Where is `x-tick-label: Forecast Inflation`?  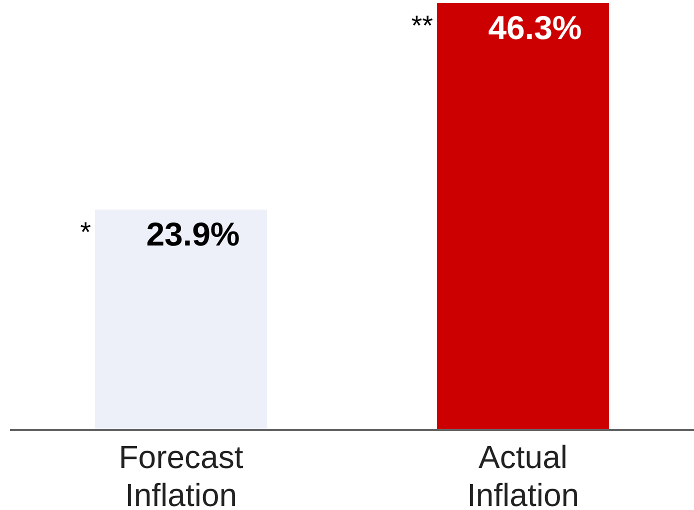 x-tick-label: Forecast Inflation is located at coordinates (181, 474).